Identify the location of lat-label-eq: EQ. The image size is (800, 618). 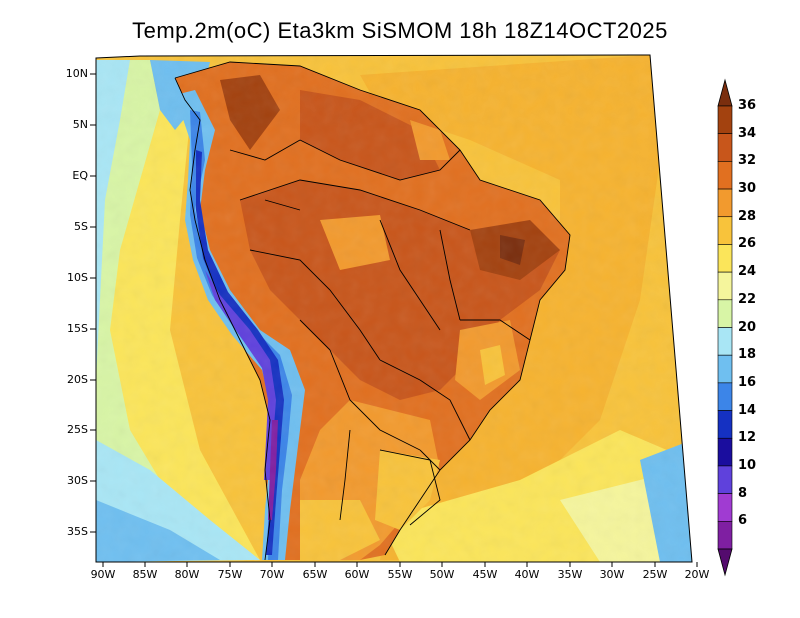
(80, 175).